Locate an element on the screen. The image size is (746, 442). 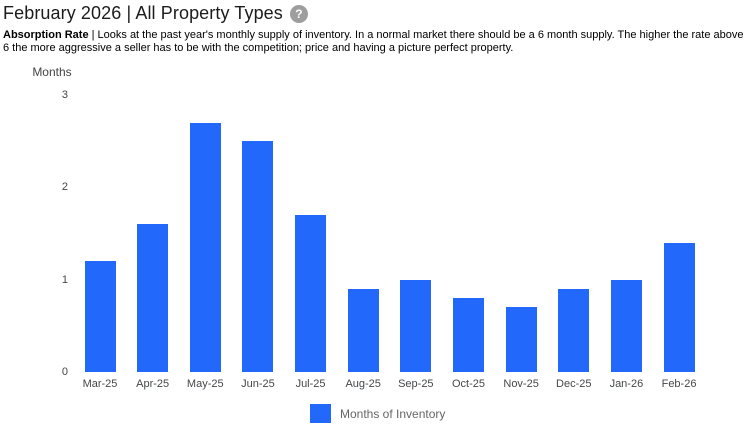
x-tick-label: Jan-26 is located at coordinates (626, 384).